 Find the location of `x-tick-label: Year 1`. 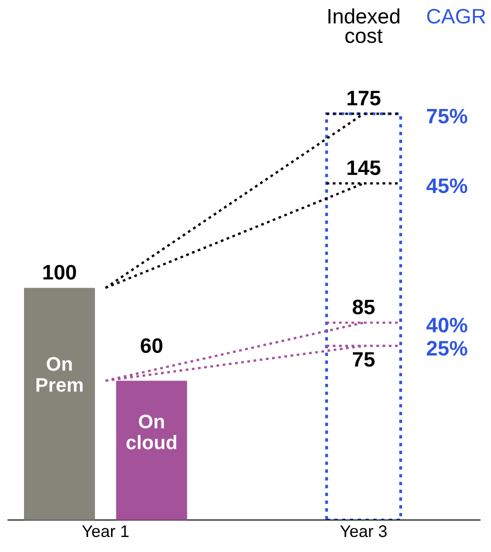

x-tick-label: Year 1 is located at coordinates (105, 531).